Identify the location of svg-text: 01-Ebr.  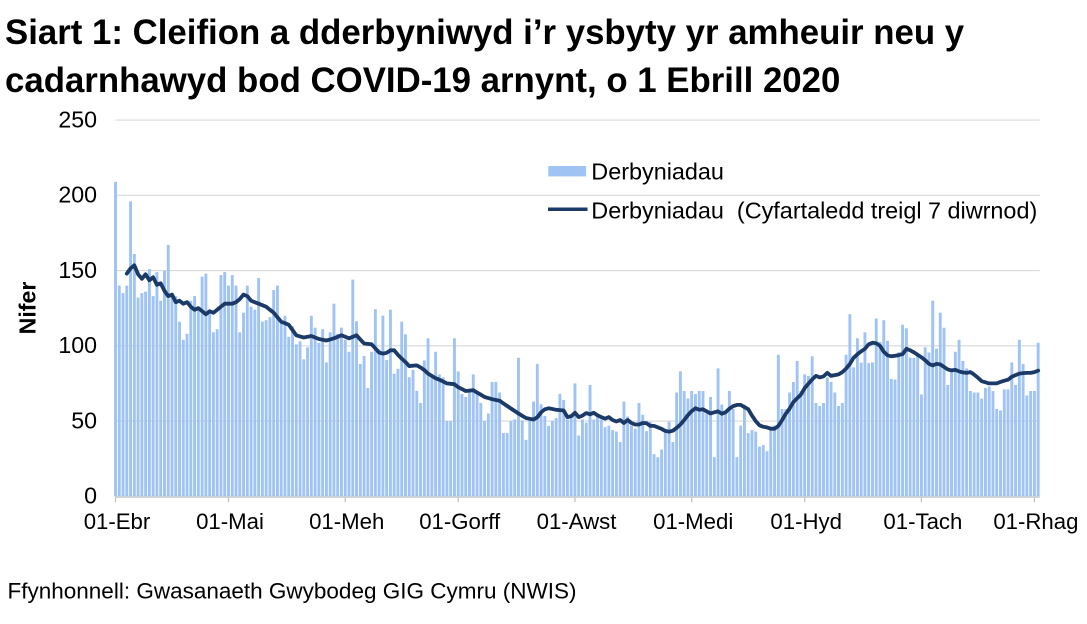
(117, 521).